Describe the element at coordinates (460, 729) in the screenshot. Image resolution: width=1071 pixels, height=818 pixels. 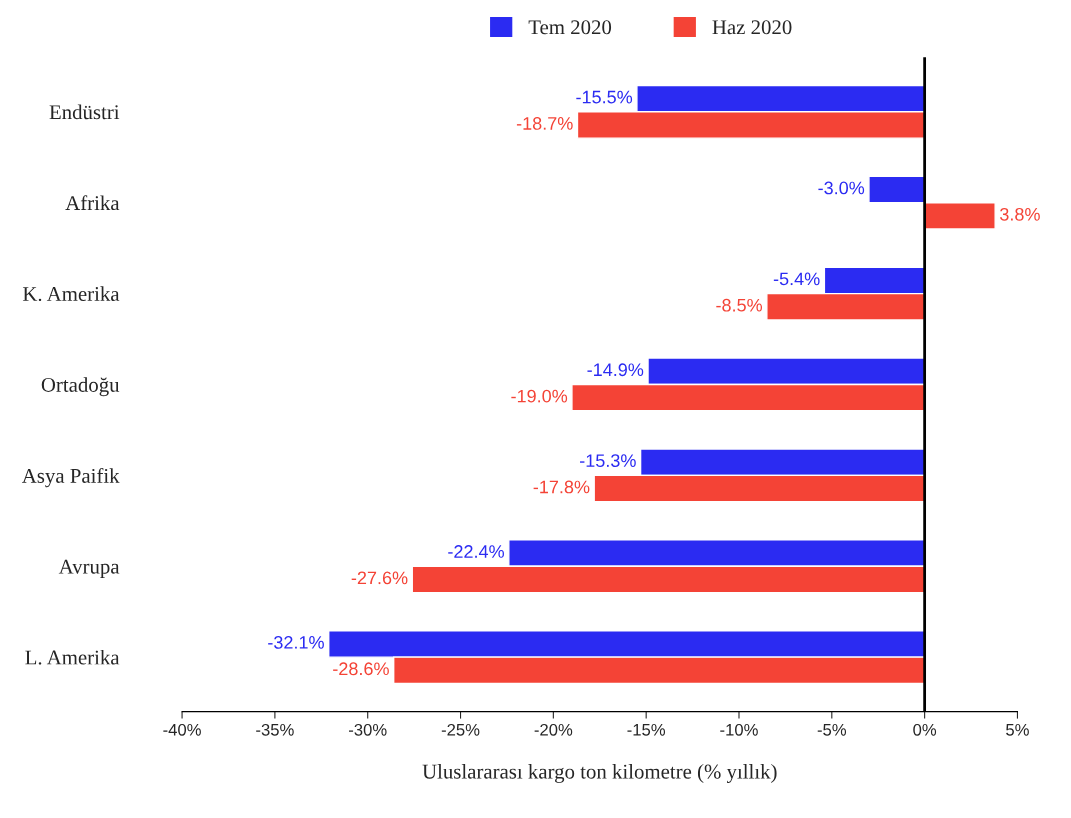
I see `x-tick-label: -25%` at that location.